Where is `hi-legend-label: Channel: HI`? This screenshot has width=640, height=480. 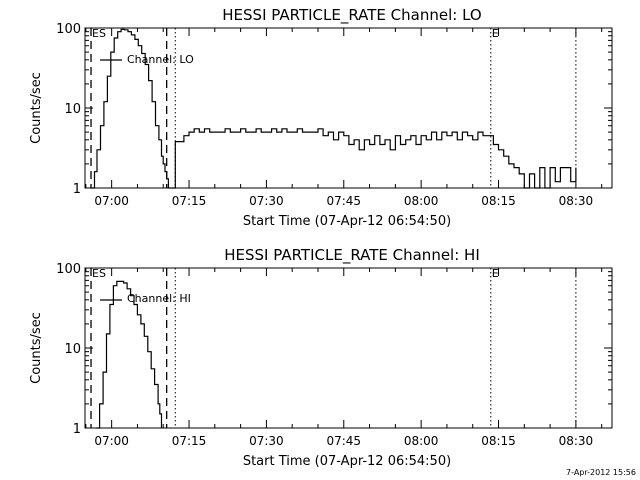 hi-legend-label: Channel: HI is located at coordinates (159, 298).